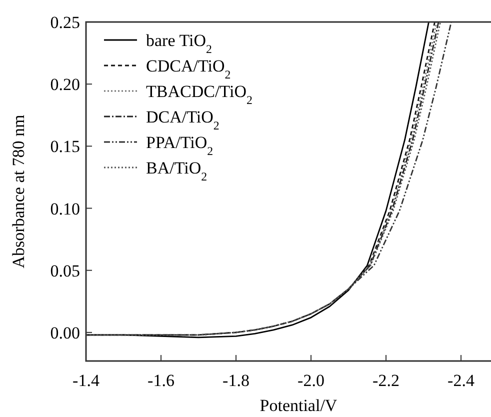 This screenshot has height=417, width=491. What do you see at coordinates (65, 146) in the screenshot?
I see `y-tick-label: 0.15` at bounding box center [65, 146].